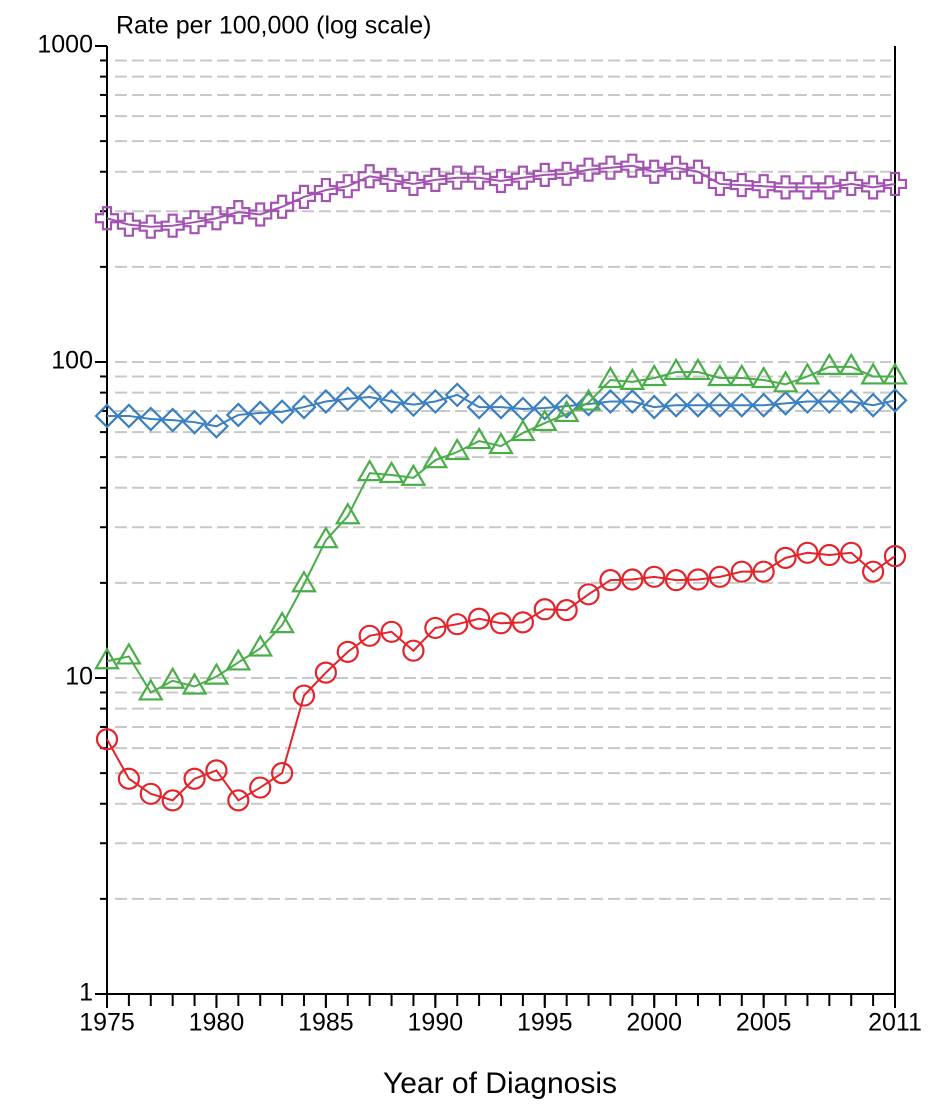 Image resolution: width=931 pixels, height=1107 pixels. I want to click on y-tick-label: 100, so click(72, 361).